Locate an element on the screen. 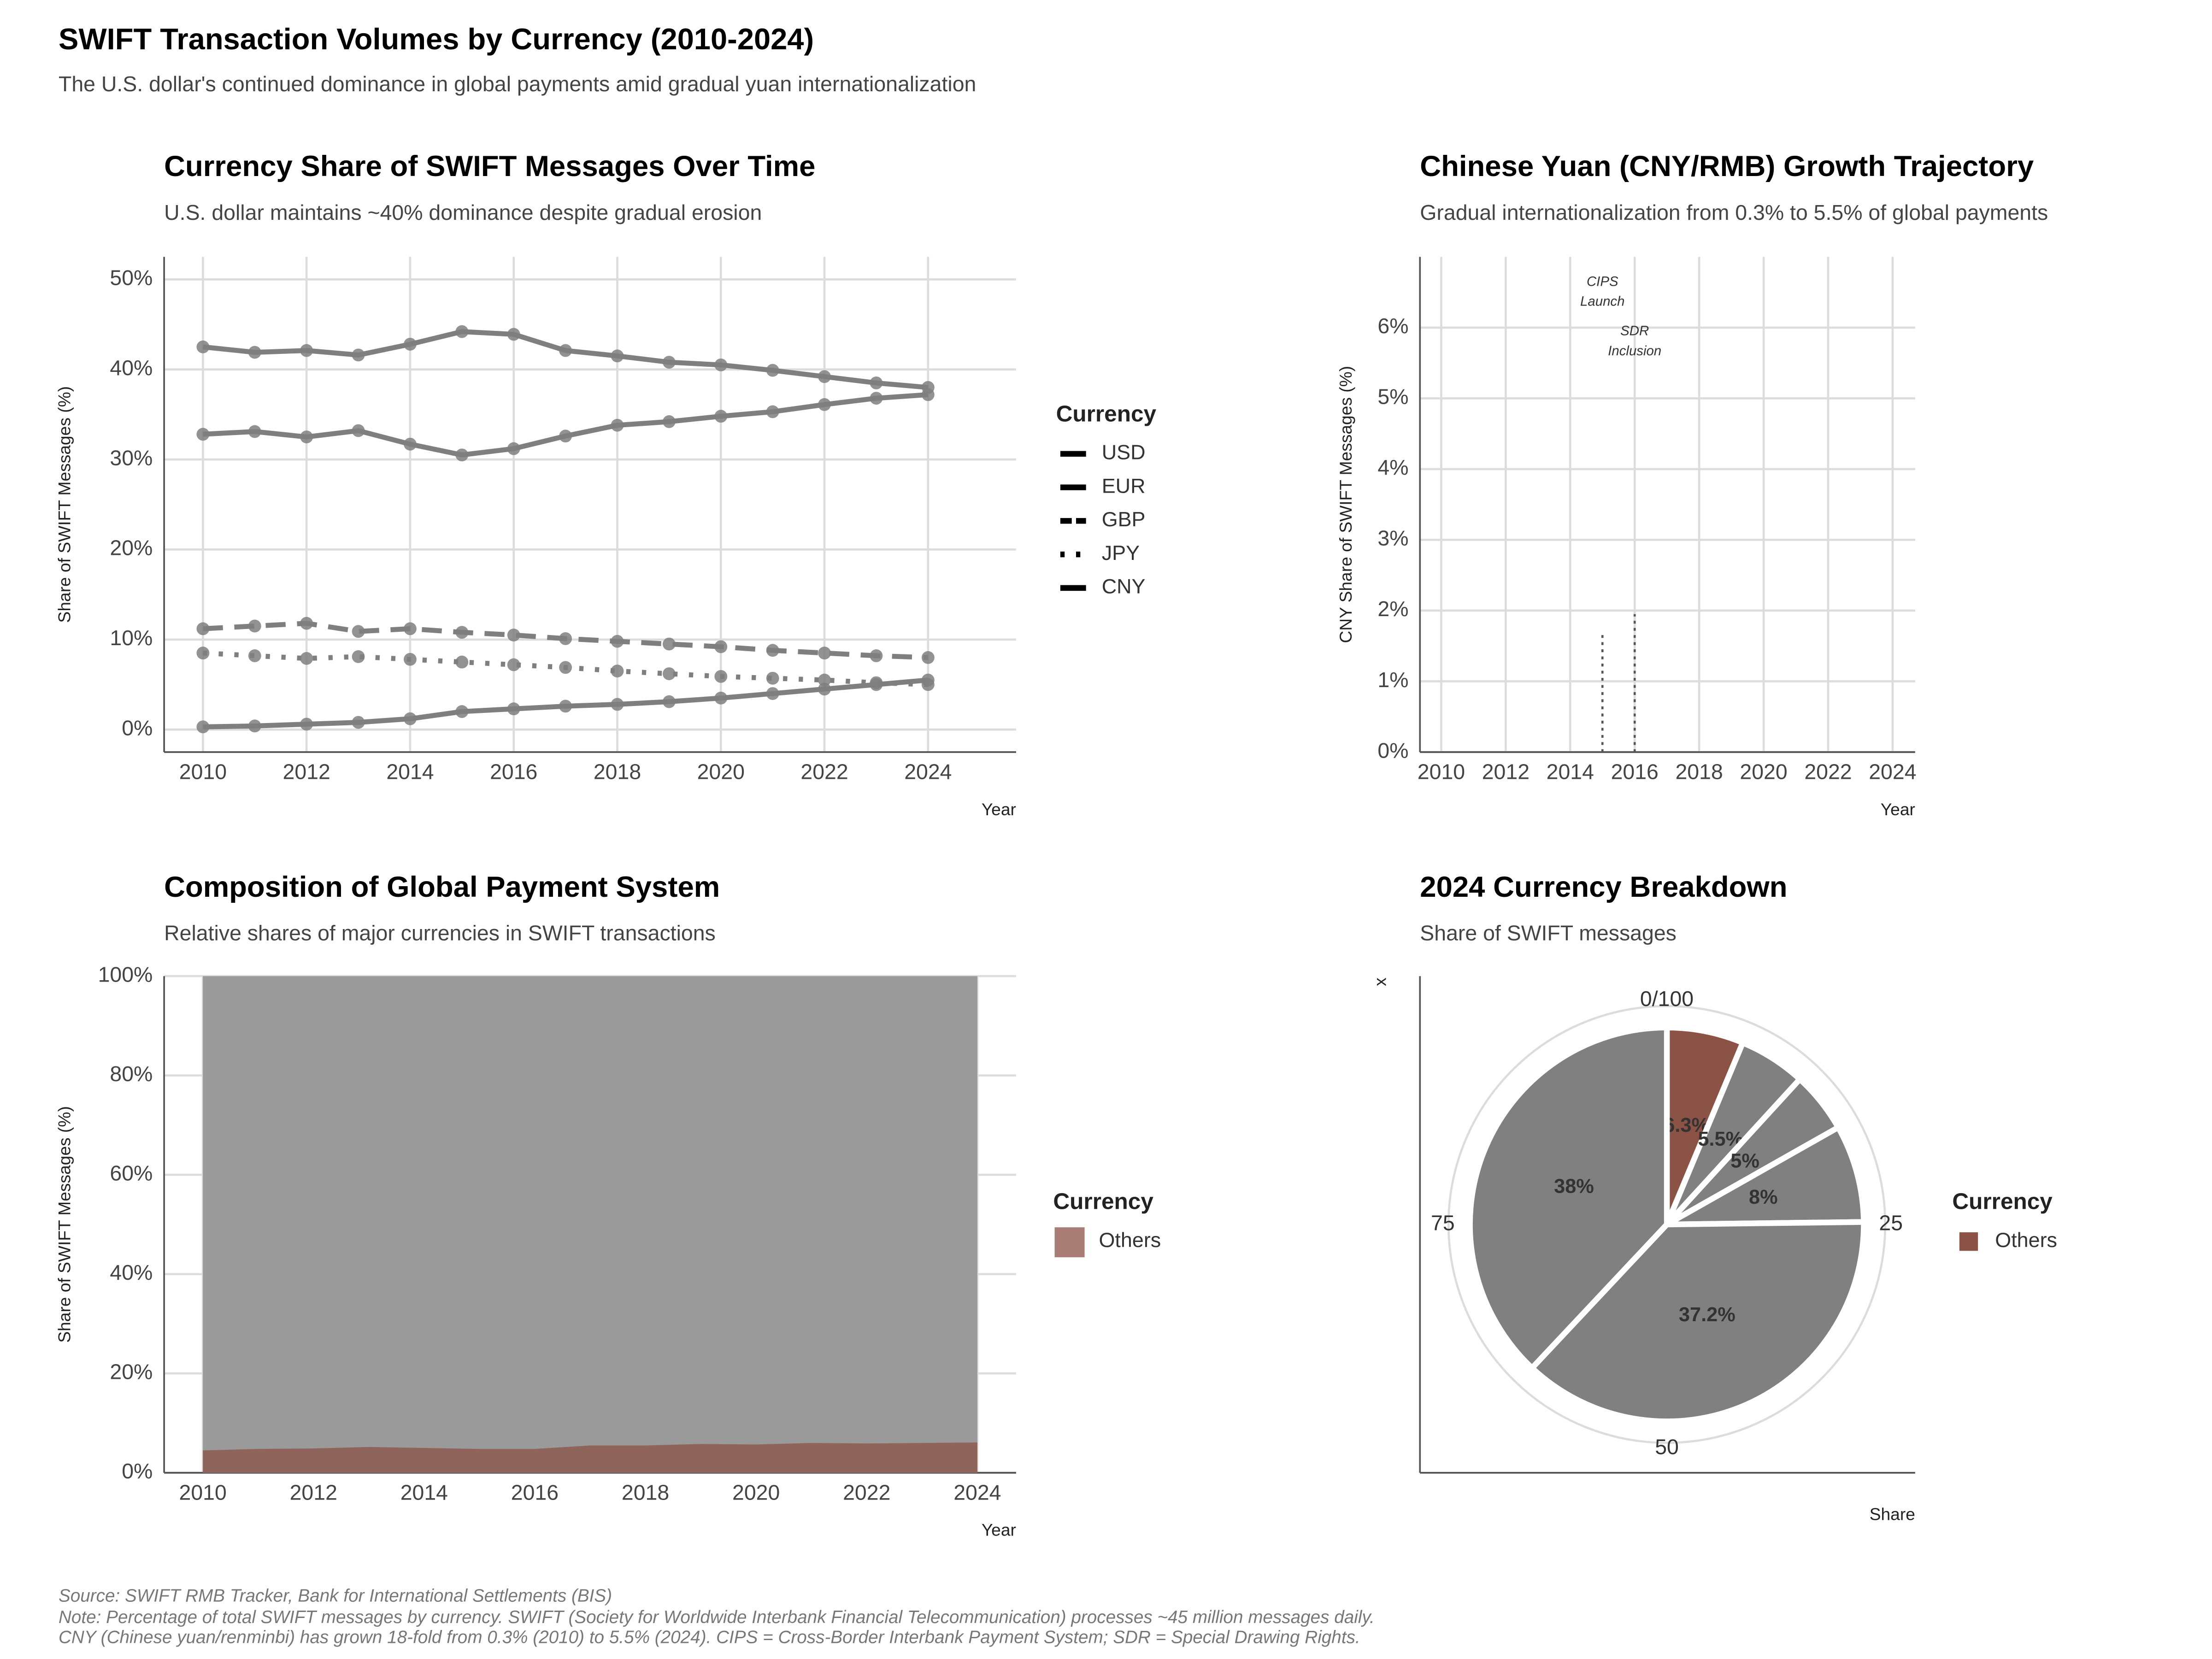 This screenshot has height=1659, width=2212. x-axis-label: x is located at coordinates (1379, 981).